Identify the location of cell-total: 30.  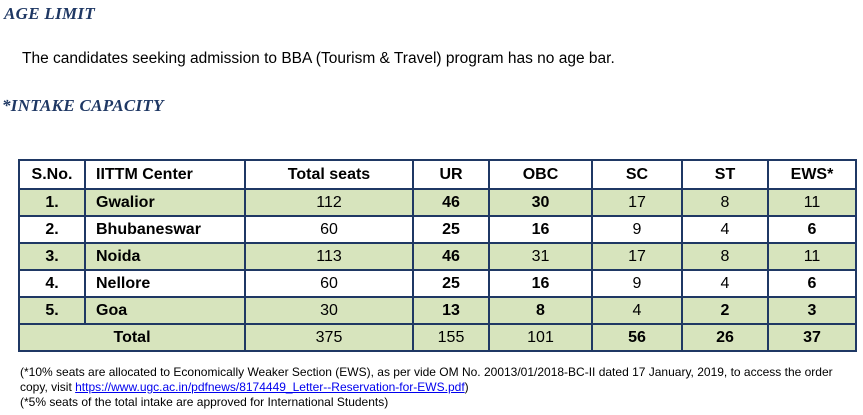
(329, 310).